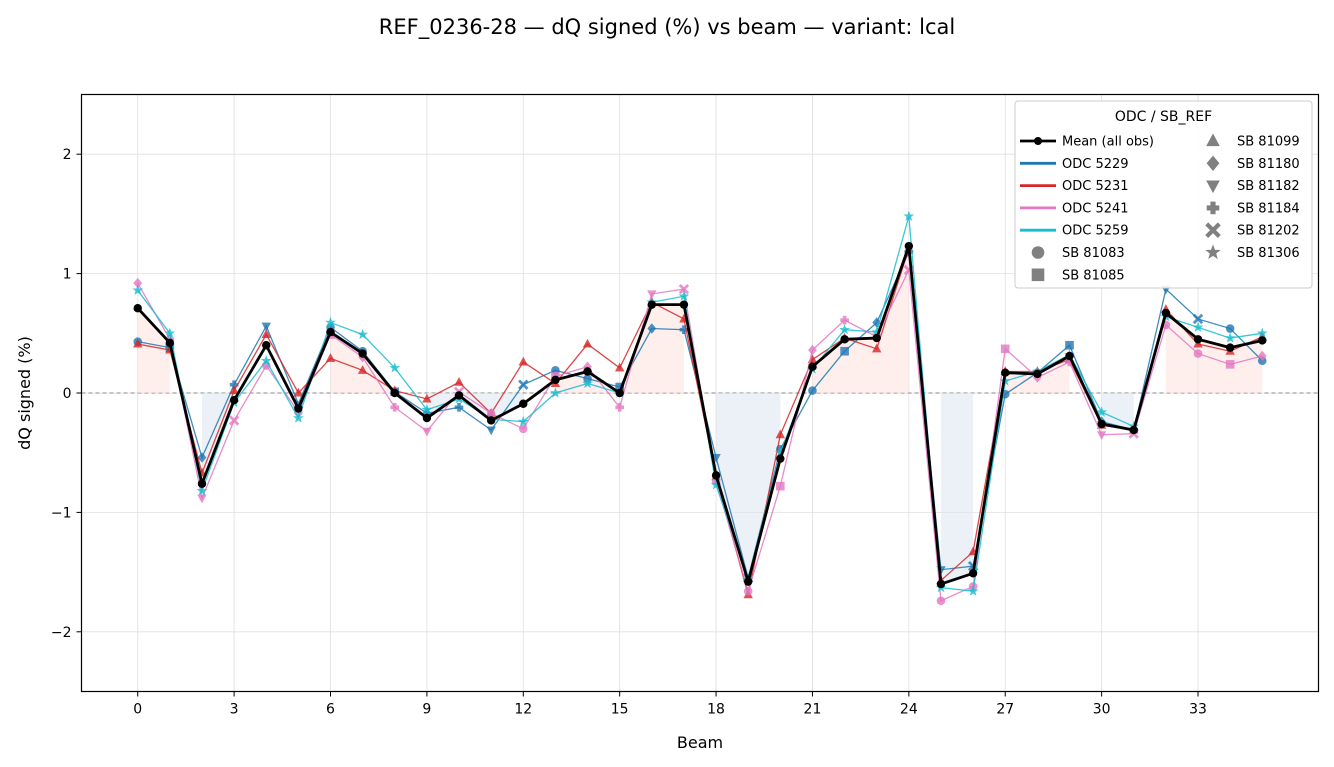  I want to click on legend-entry: ODC 5231, so click(1074, 186).